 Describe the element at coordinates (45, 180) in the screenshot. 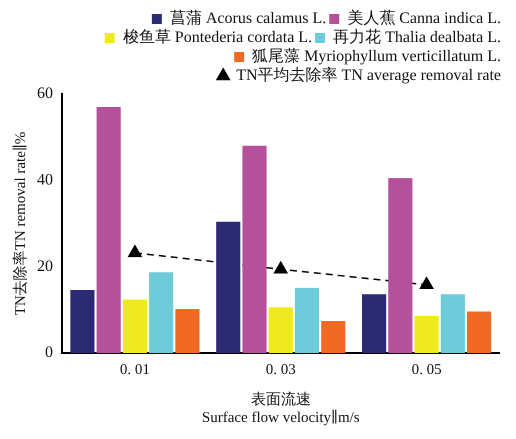

I see `y-tick-label: 40` at that location.